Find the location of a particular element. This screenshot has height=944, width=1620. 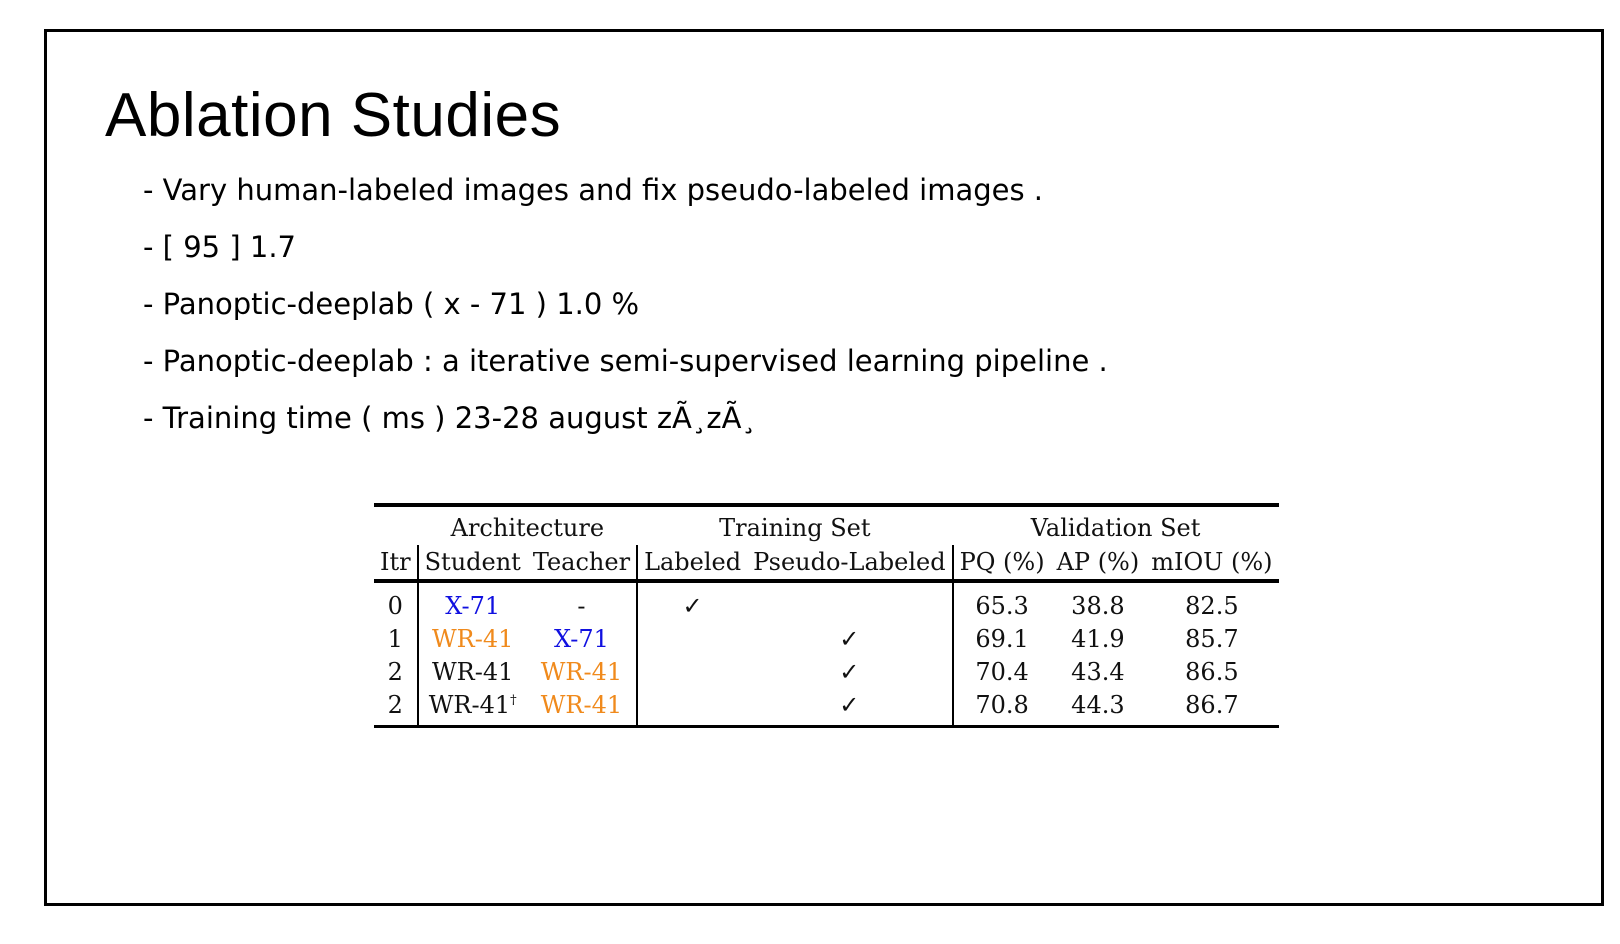

col-miou: mIOU (%) is located at coordinates (1212, 564).